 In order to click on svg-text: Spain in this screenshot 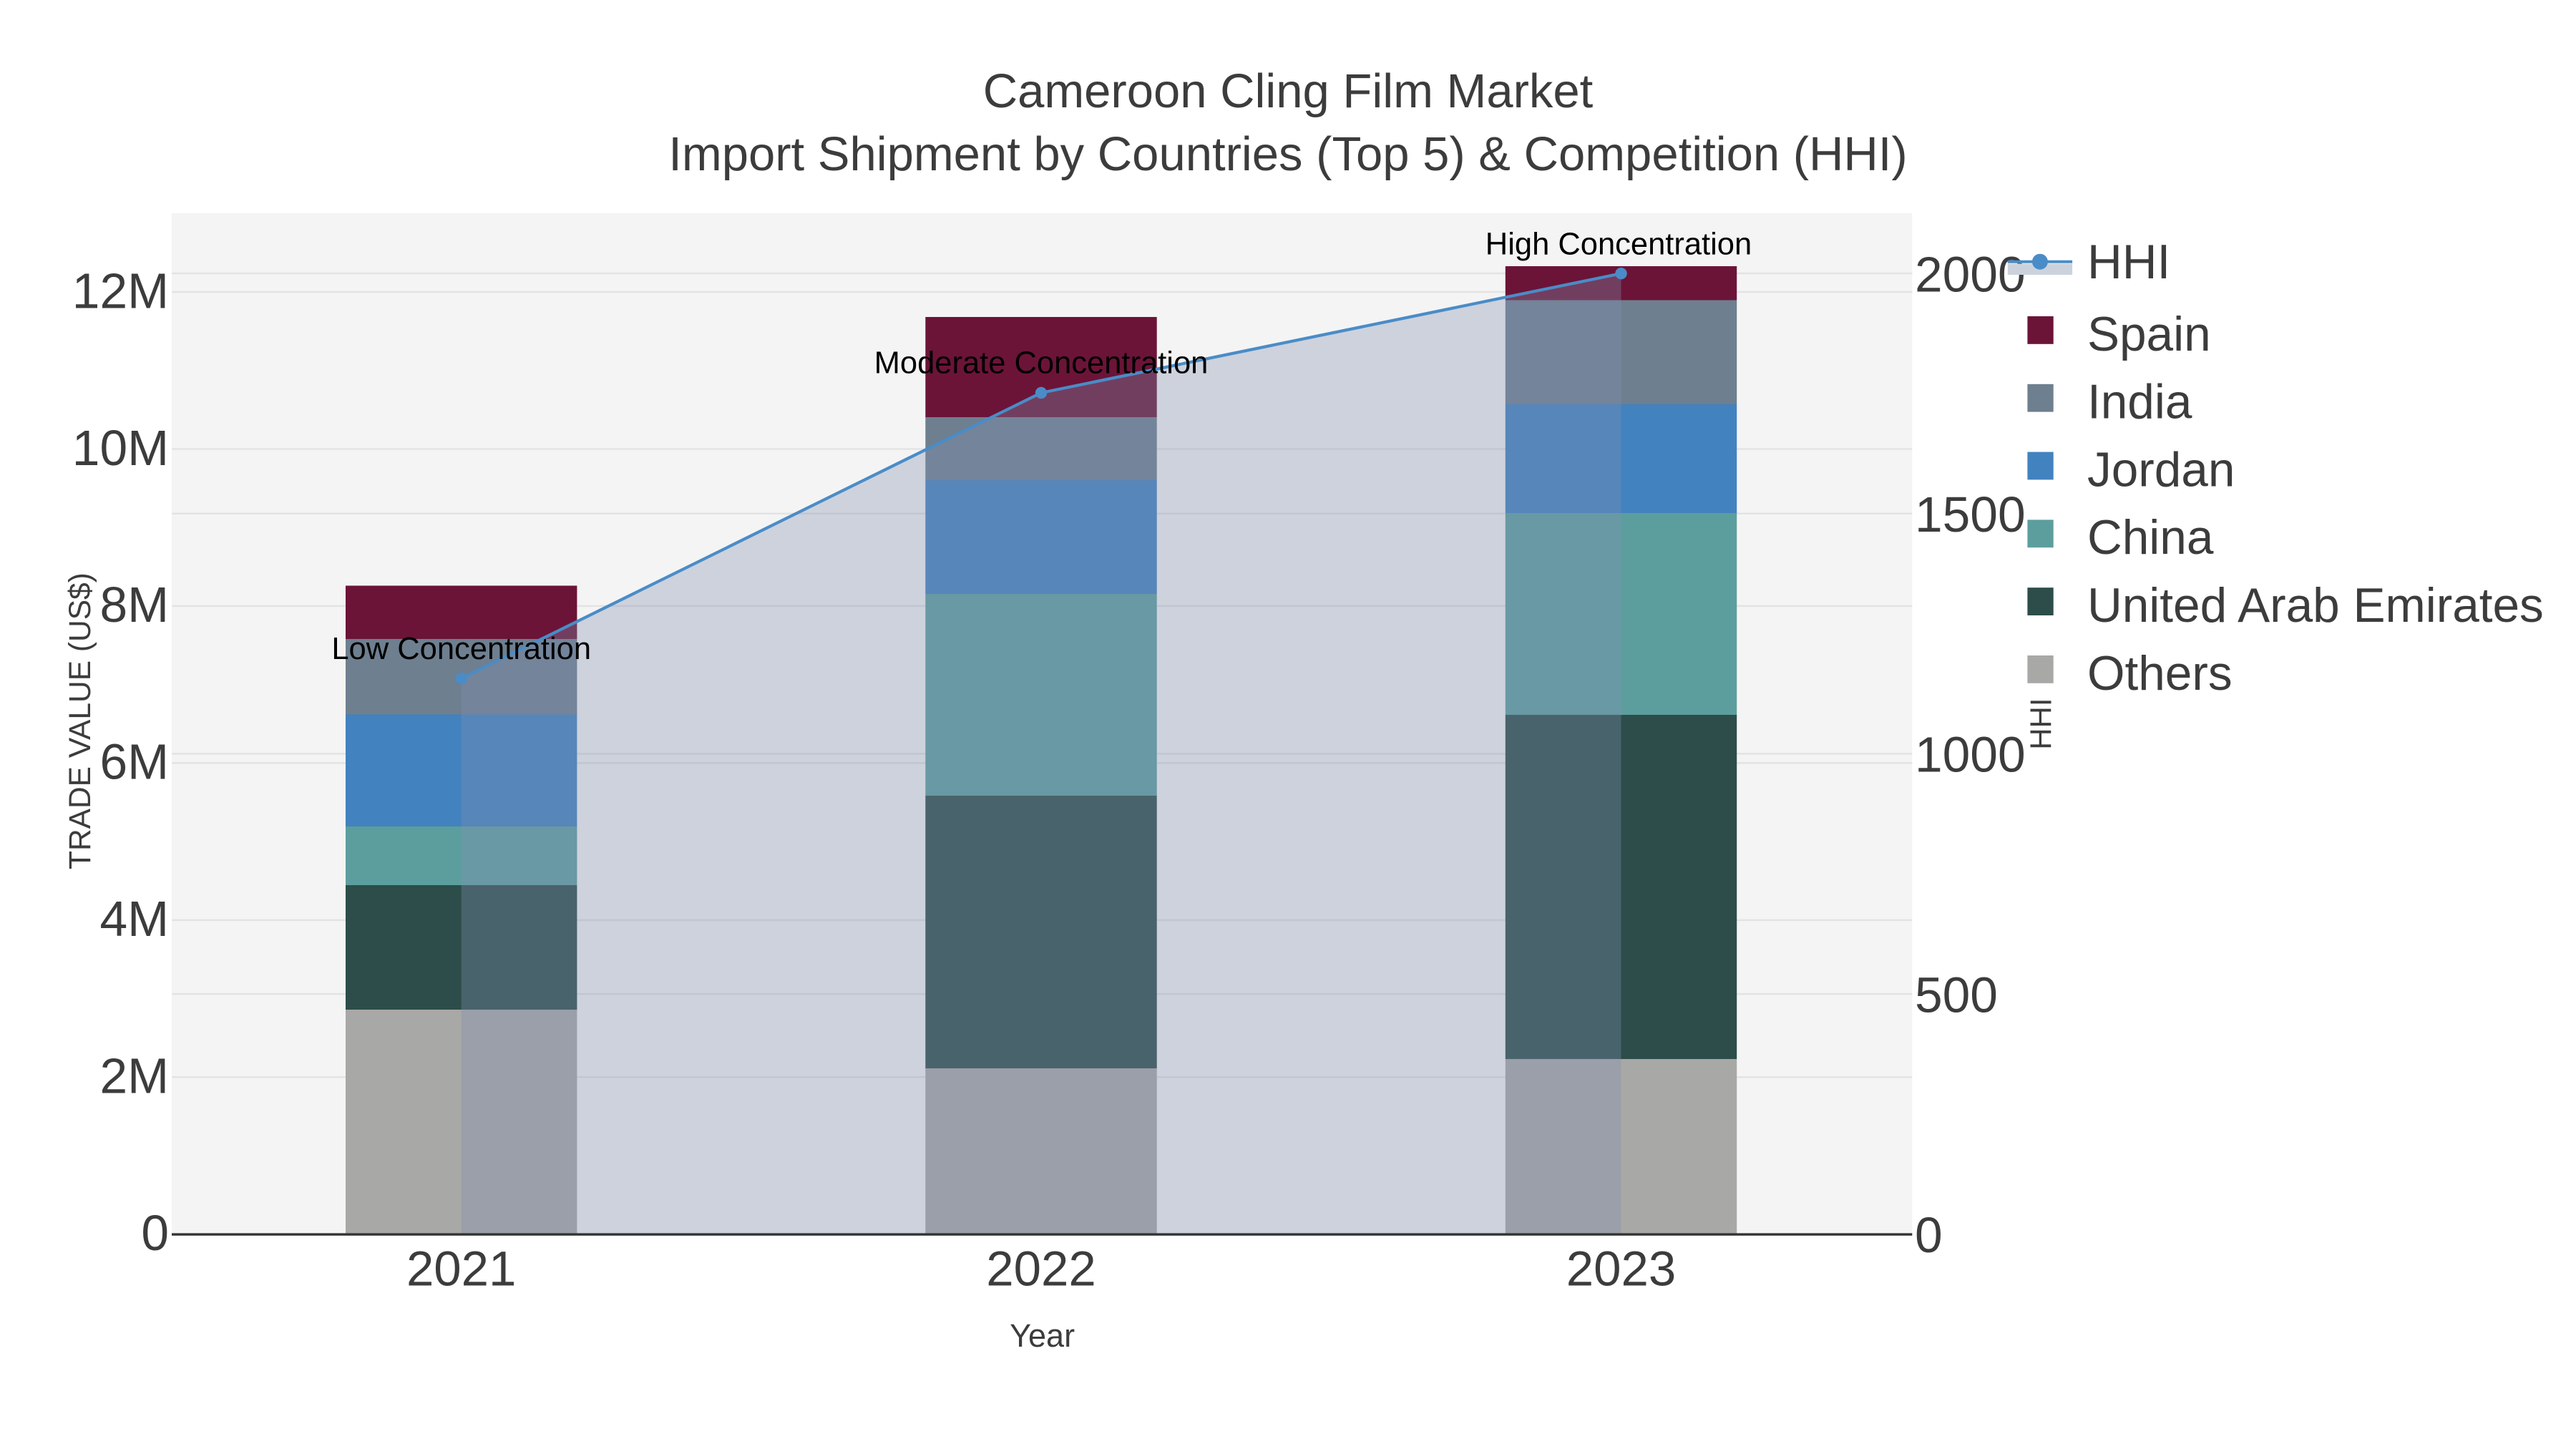, I will do `click(2149, 334)`.